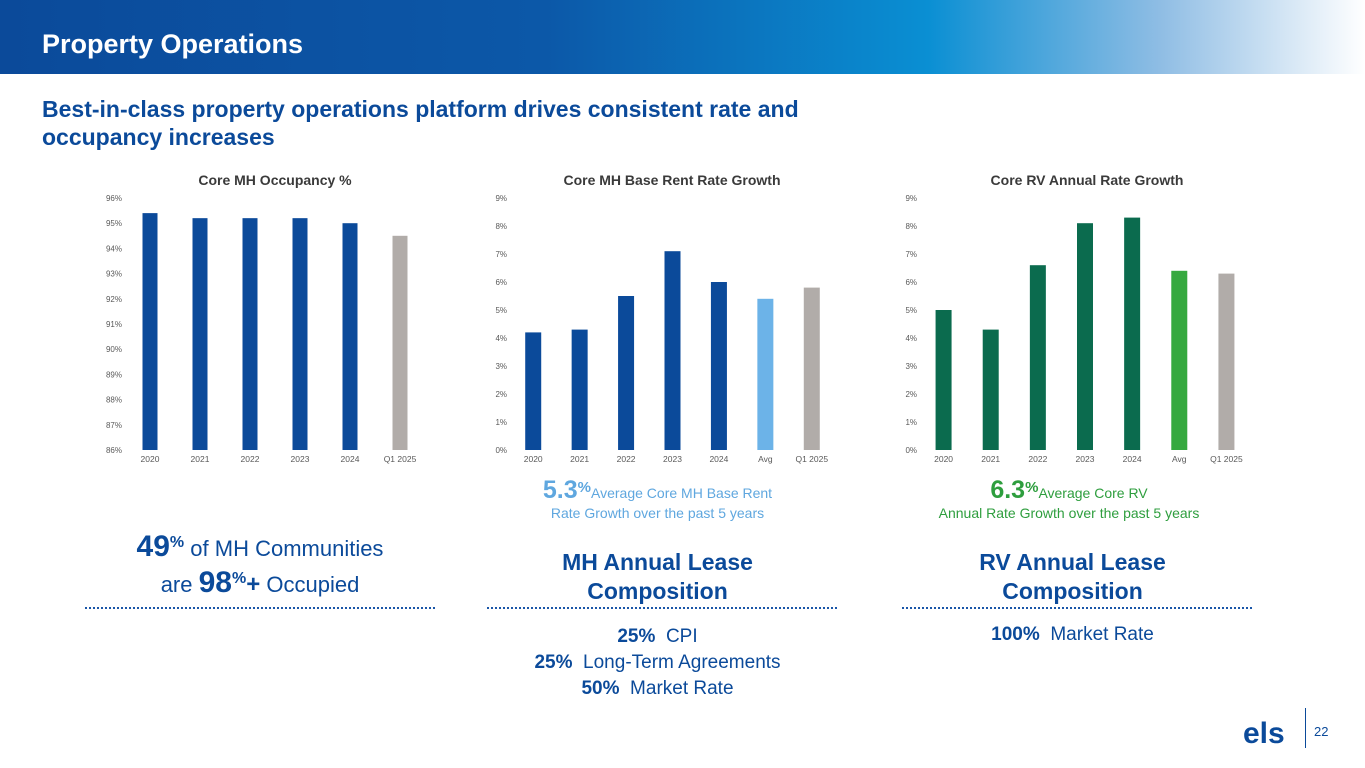 Image resolution: width=1365 pixels, height=768 pixels. Describe the element at coordinates (114, 374) in the screenshot. I see `y-tick-label: 89%` at that location.